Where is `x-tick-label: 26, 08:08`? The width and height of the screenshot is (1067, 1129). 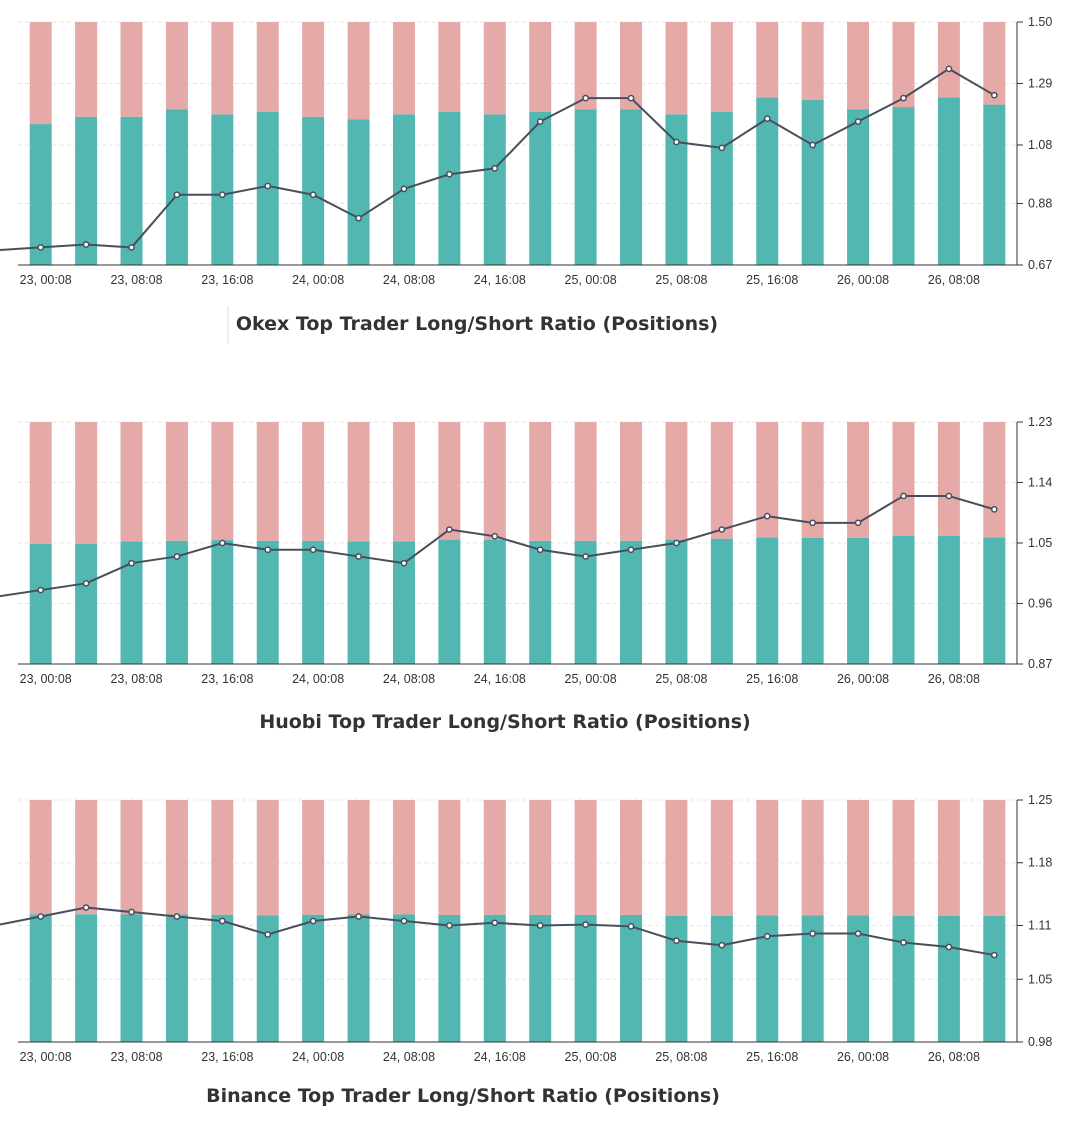
x-tick-label: 26, 08:08 is located at coordinates (954, 679).